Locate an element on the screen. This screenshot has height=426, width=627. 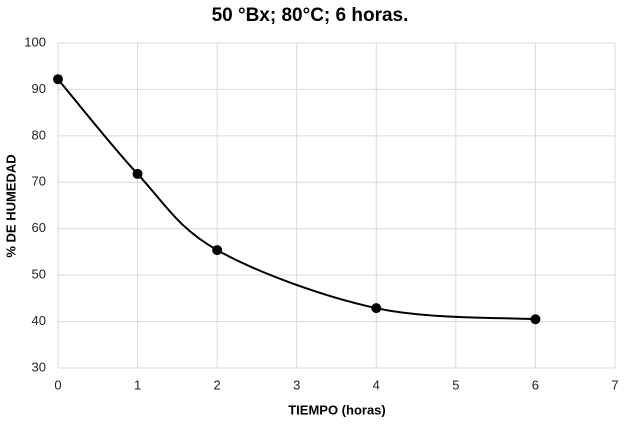
x-tick-label: 1 is located at coordinates (137, 384).